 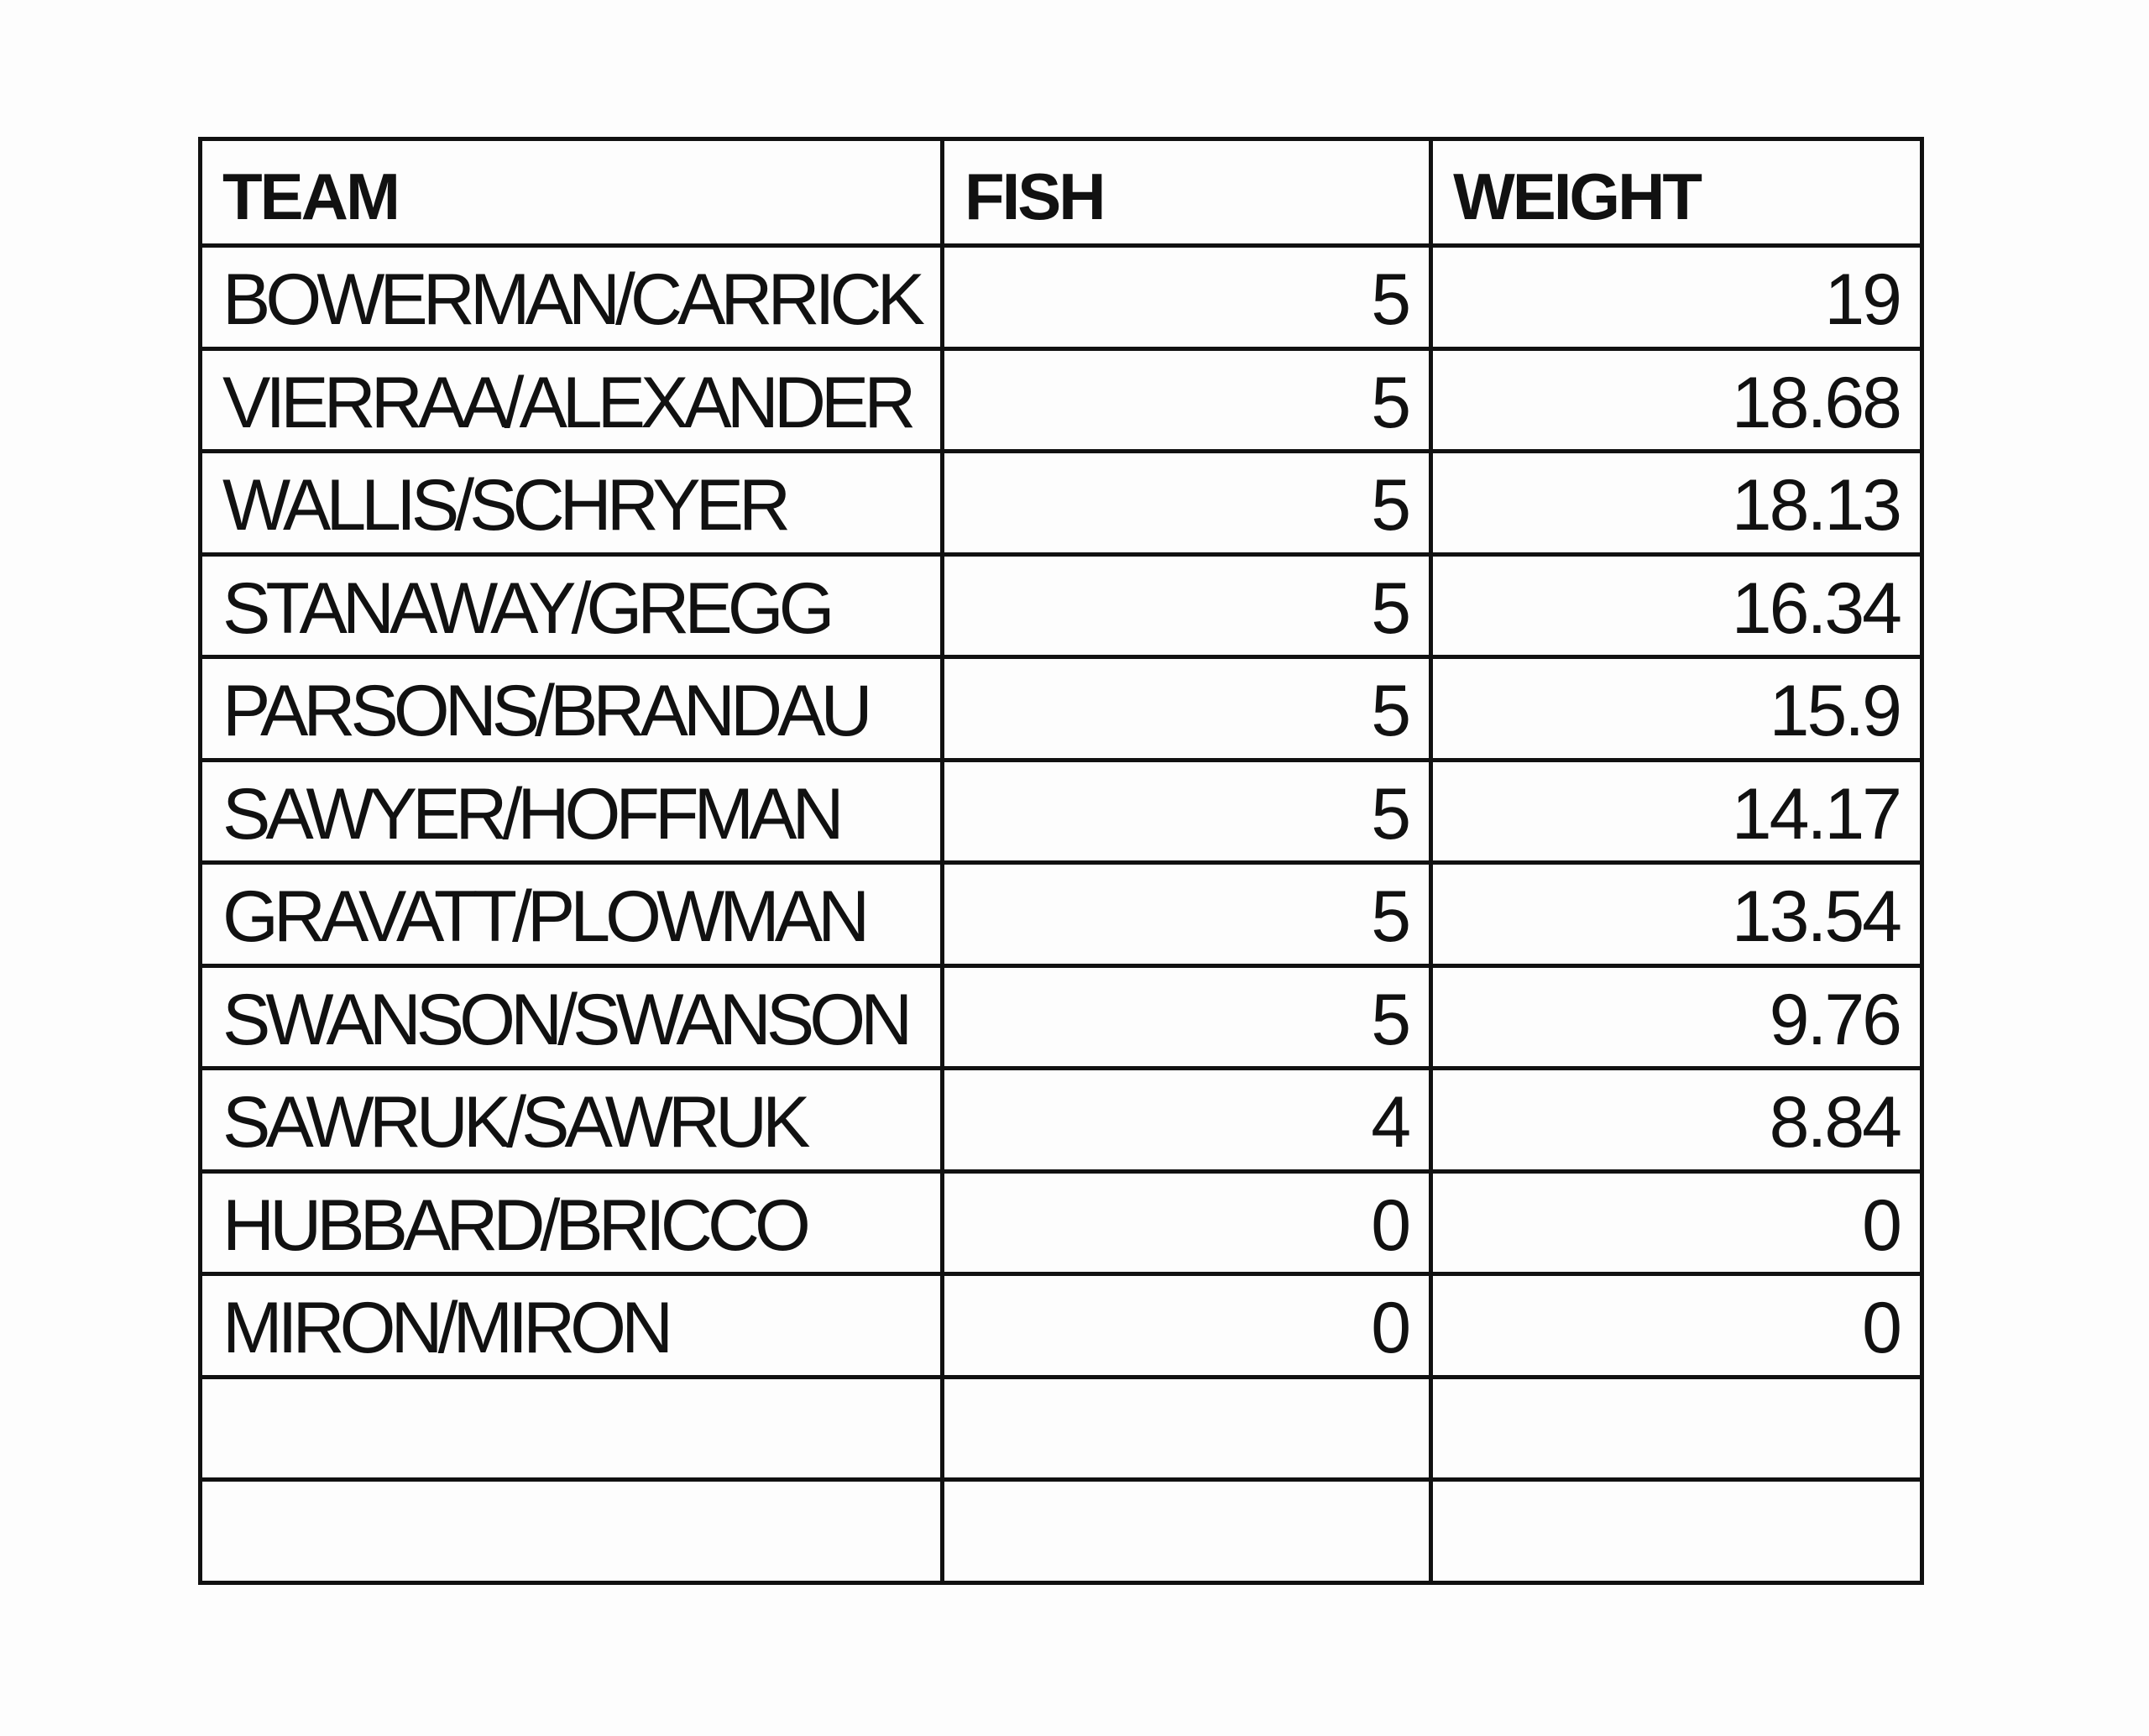 What do you see at coordinates (571, 1222) in the screenshot?
I see `team-cell: HUBBARD/BRICCO` at bounding box center [571, 1222].